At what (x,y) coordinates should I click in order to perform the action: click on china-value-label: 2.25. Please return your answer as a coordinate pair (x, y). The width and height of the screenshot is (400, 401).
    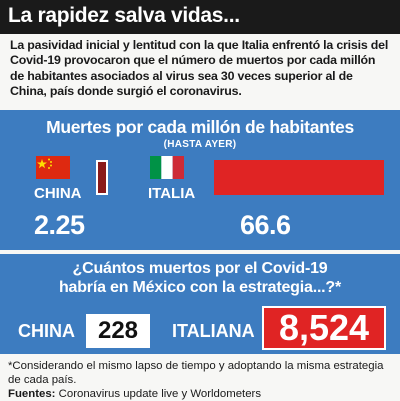
    Looking at the image, I should click on (59, 225).